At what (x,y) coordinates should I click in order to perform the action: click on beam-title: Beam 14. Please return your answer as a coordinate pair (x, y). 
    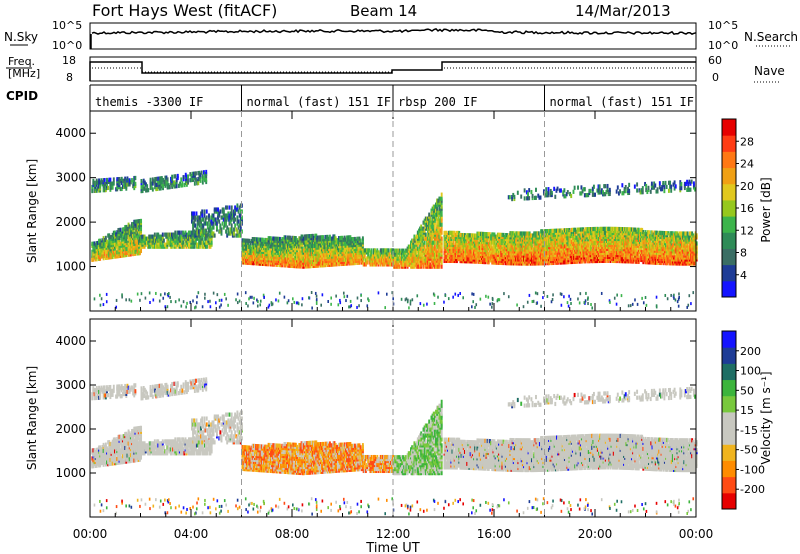
    Looking at the image, I should click on (383, 11).